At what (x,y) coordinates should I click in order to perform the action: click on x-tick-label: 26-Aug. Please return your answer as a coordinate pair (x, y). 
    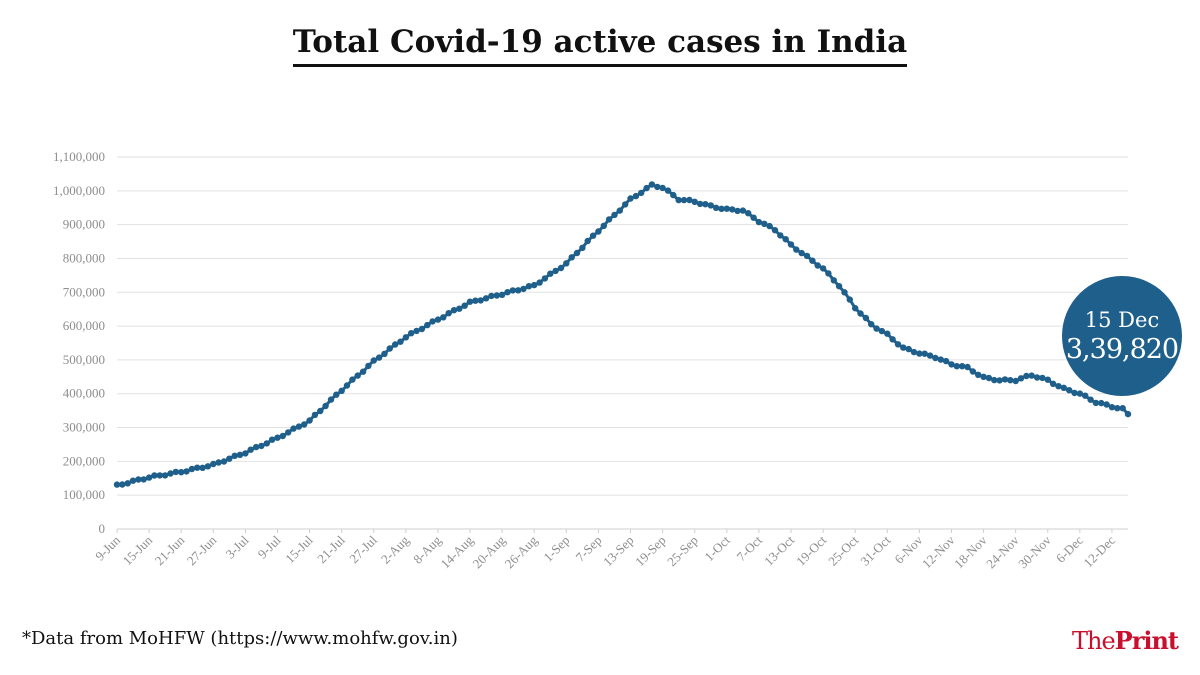
    Looking at the image, I should click on (521, 551).